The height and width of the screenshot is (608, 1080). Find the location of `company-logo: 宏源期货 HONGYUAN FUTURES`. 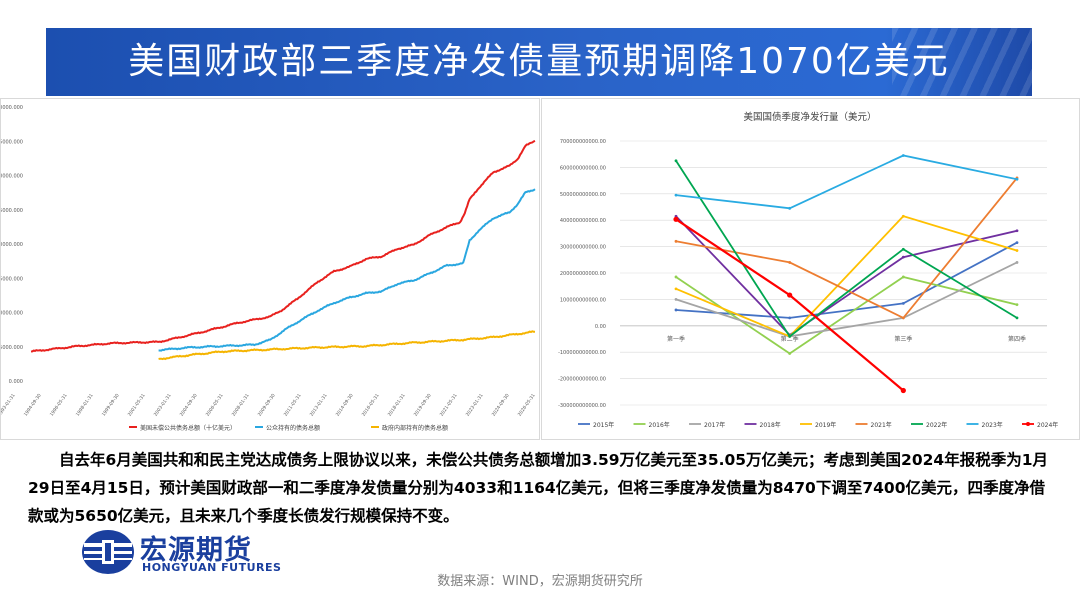

company-logo: 宏源期货 HONGYUAN FUTURES is located at coordinates (195, 552).